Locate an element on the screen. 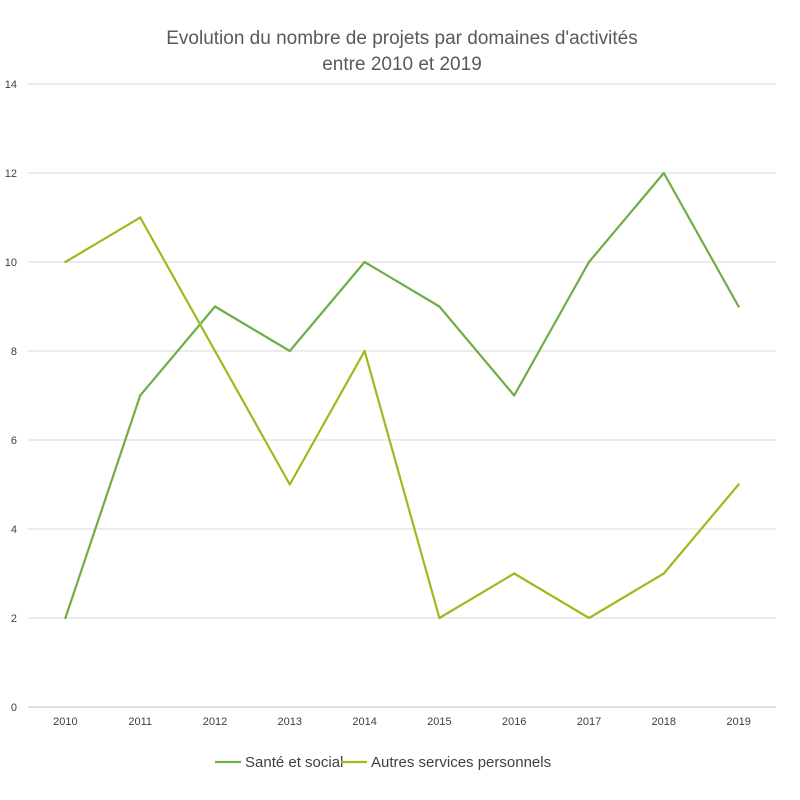  x-tick-label: 2019 is located at coordinates (738, 722).